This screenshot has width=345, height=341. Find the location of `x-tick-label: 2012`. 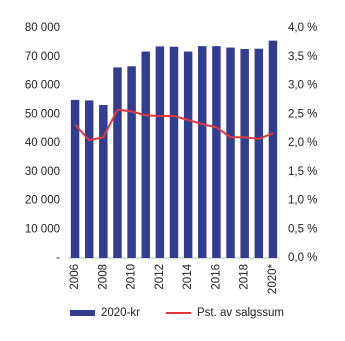

x-tick-label: 2012 is located at coordinates (160, 277).